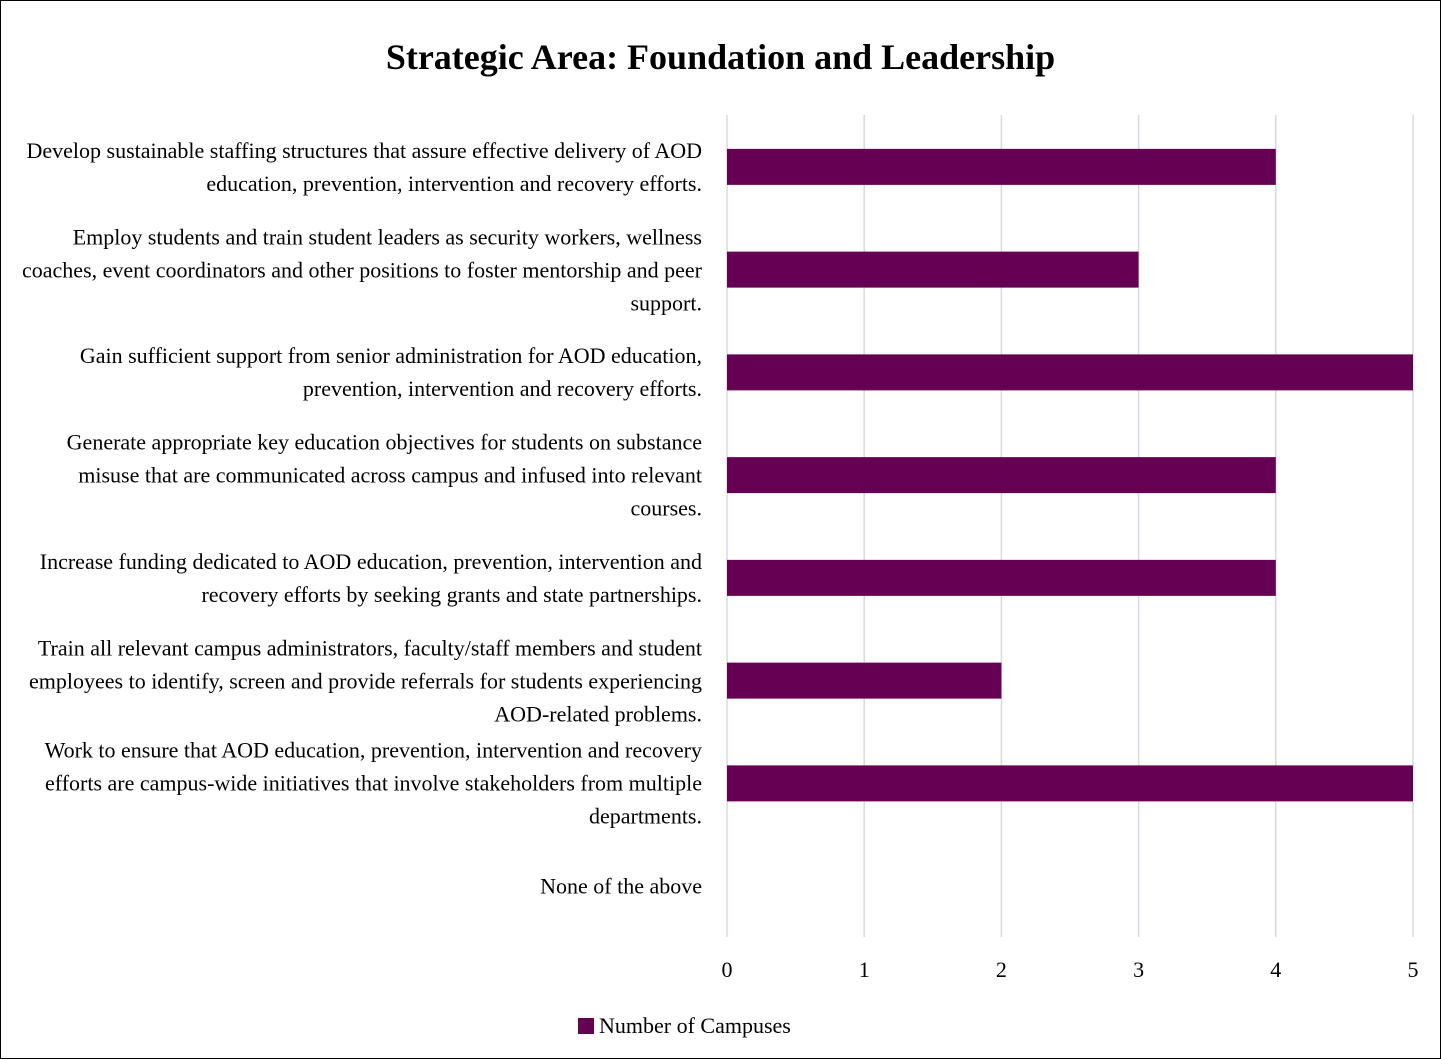  I want to click on legend-swatch, so click(586, 1026).